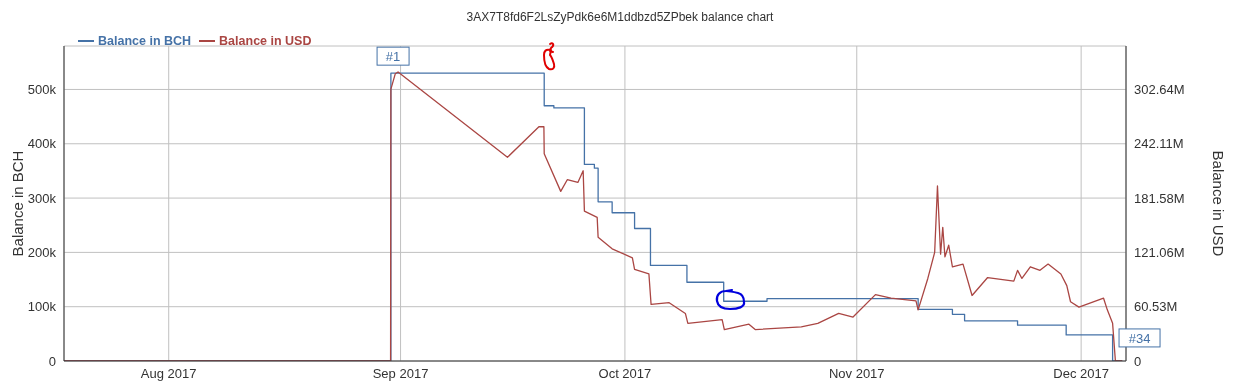 This screenshot has width=1240, height=391. What do you see at coordinates (1139, 338) in the screenshot?
I see `annotation: #34` at bounding box center [1139, 338].